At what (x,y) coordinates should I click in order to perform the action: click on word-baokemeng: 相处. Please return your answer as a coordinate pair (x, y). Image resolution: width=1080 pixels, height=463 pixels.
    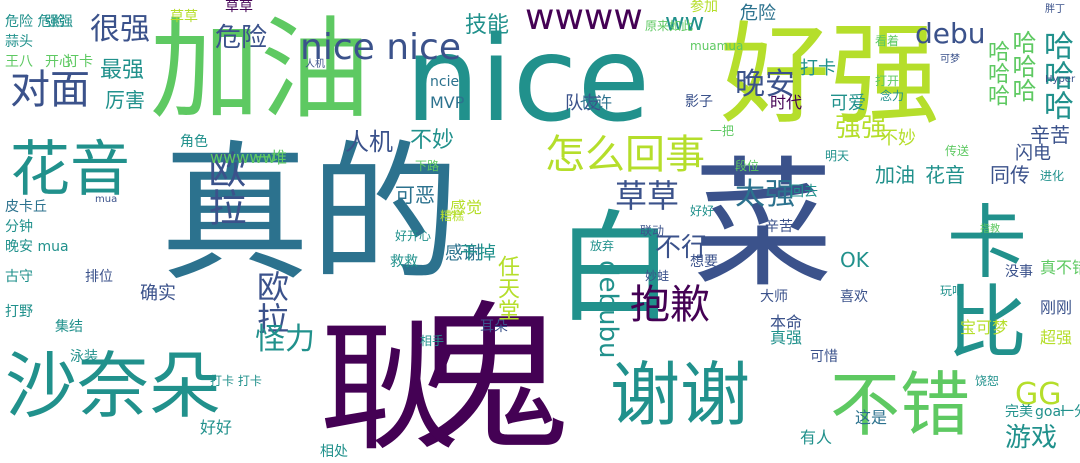
    Looking at the image, I should click on (334, 452).